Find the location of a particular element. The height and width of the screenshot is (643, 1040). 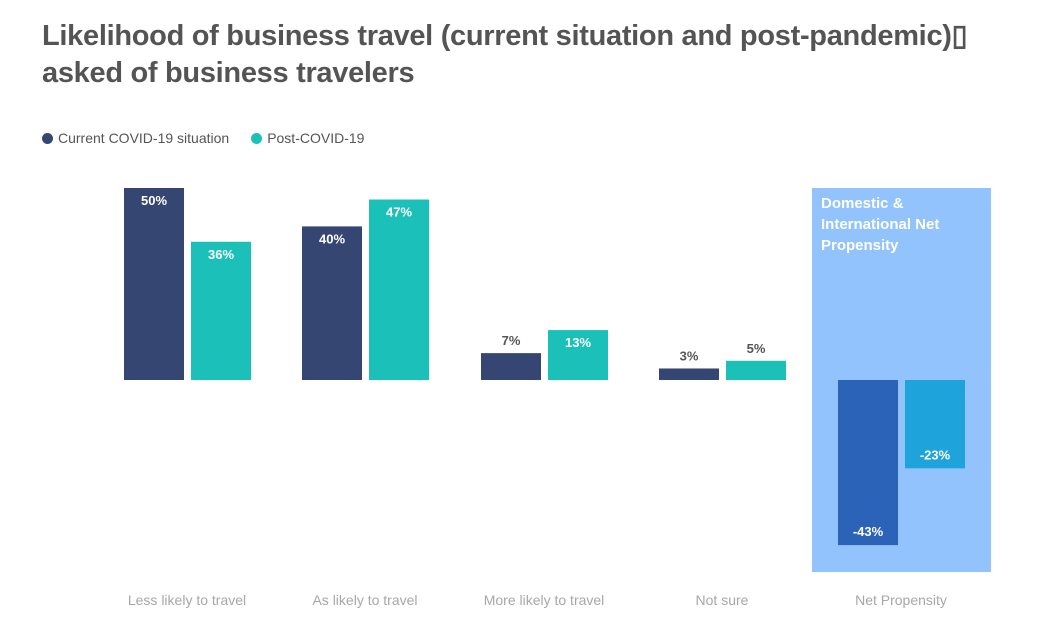

legend-item-current: Current COVID-19 situation is located at coordinates (135, 138).